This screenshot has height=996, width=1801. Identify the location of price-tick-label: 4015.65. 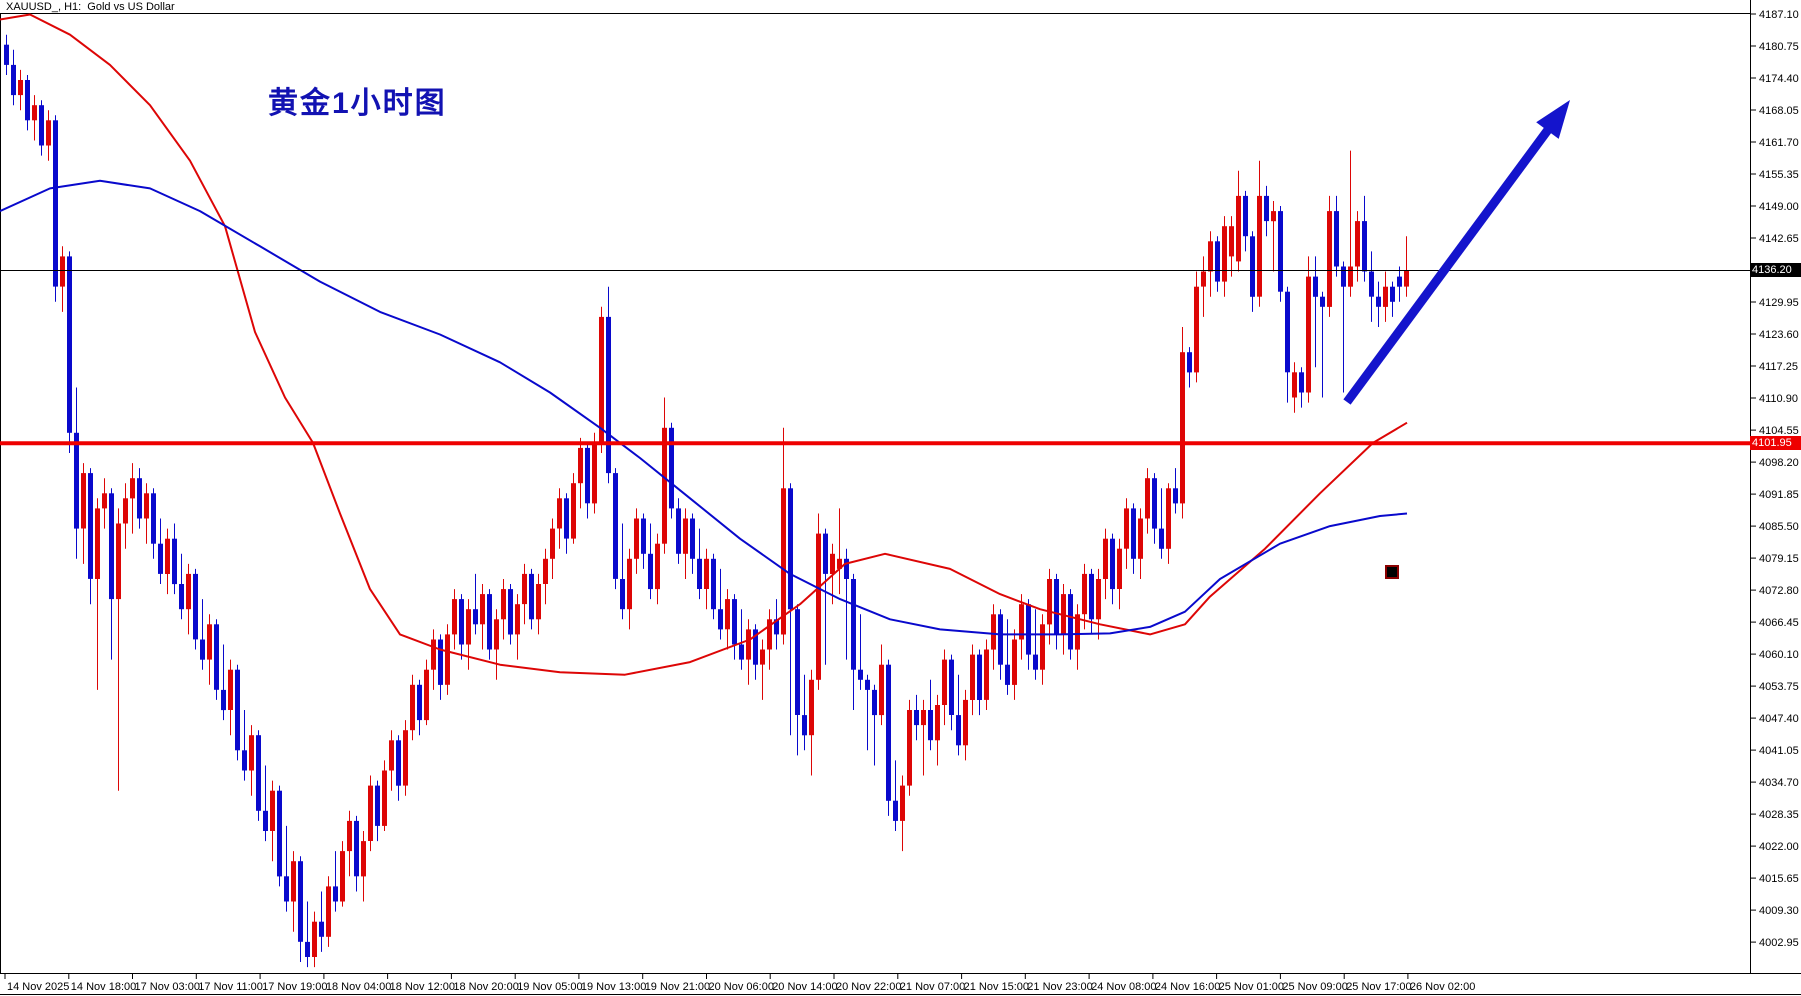
(1779, 879).